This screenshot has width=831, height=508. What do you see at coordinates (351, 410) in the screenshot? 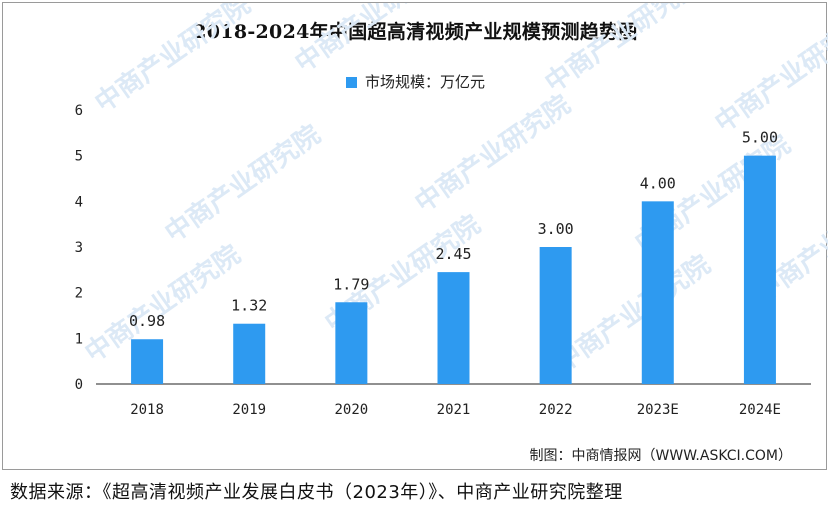
I see `x-tick-label: 2020` at bounding box center [351, 410].